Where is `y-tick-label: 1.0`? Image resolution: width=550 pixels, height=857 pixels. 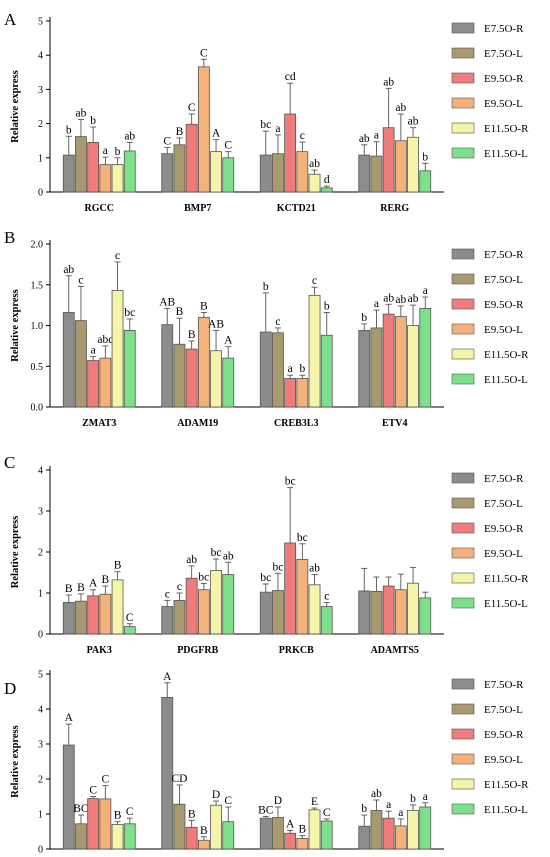
y-tick-label: 1.0 is located at coordinates (37, 326).